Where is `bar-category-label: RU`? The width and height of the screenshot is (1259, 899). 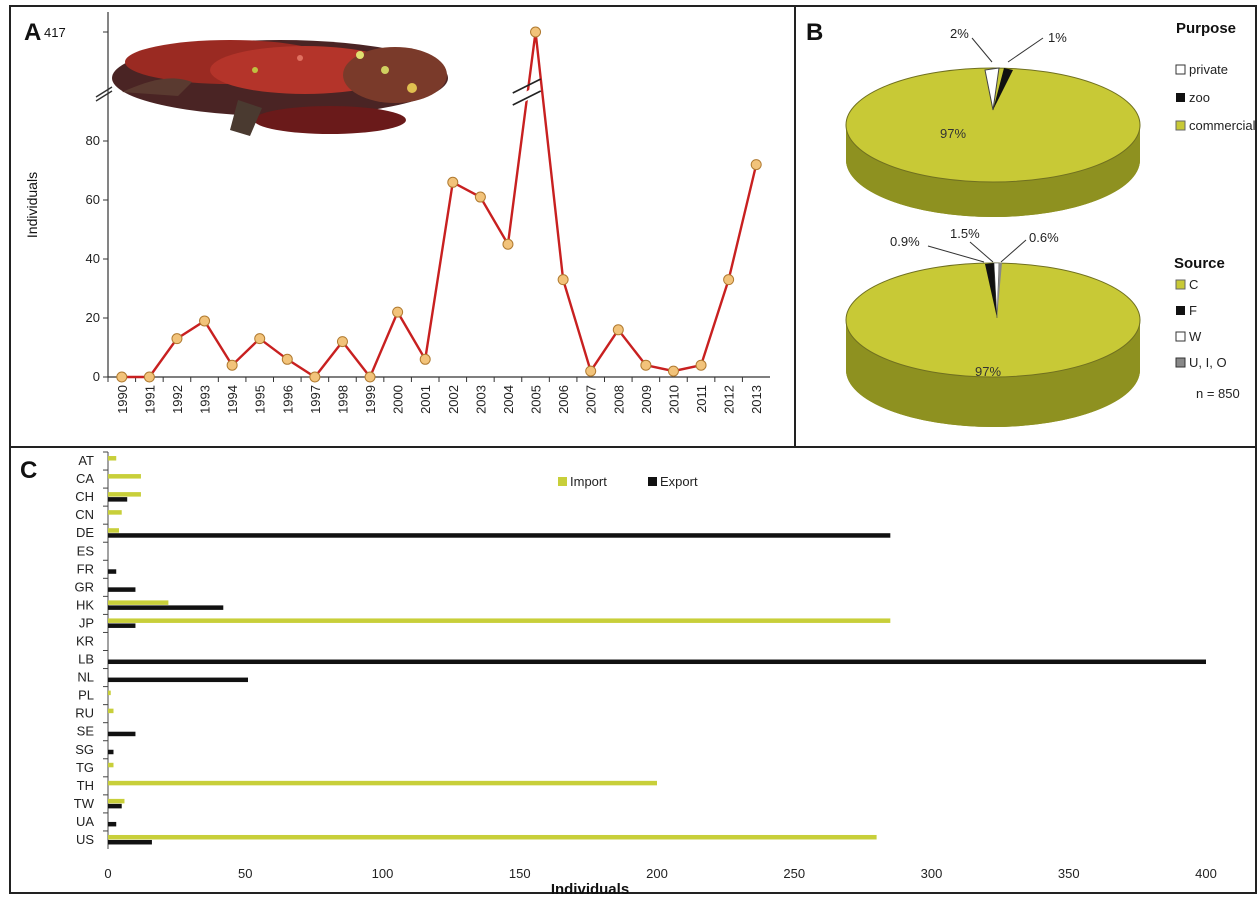 bar-category-label: RU is located at coordinates (84, 713).